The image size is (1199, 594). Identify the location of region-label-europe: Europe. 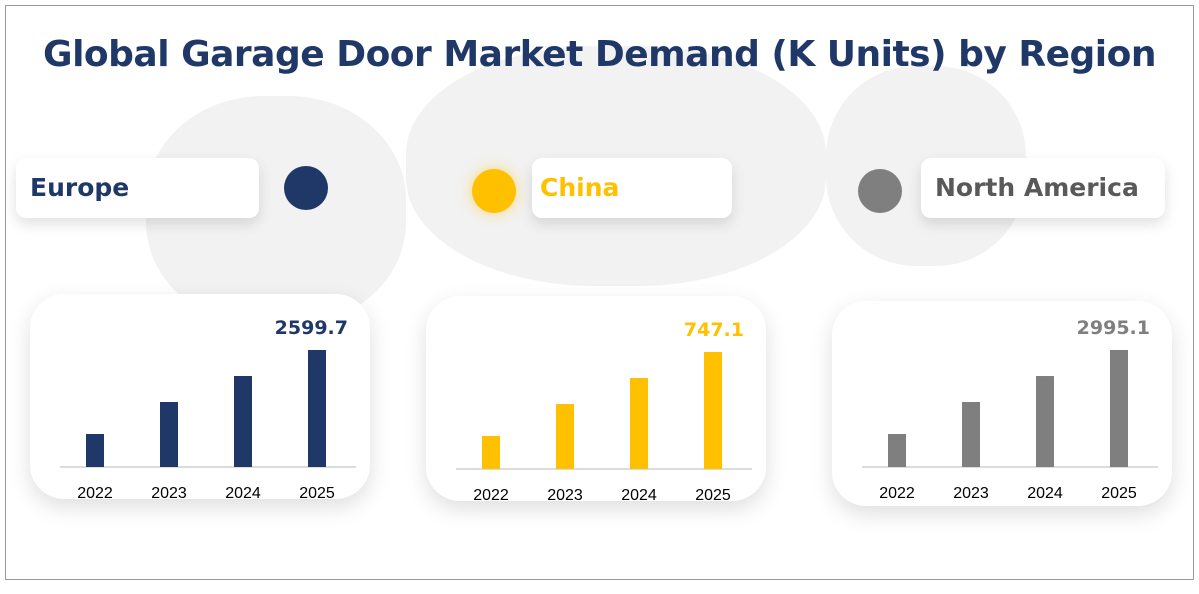
(137, 188).